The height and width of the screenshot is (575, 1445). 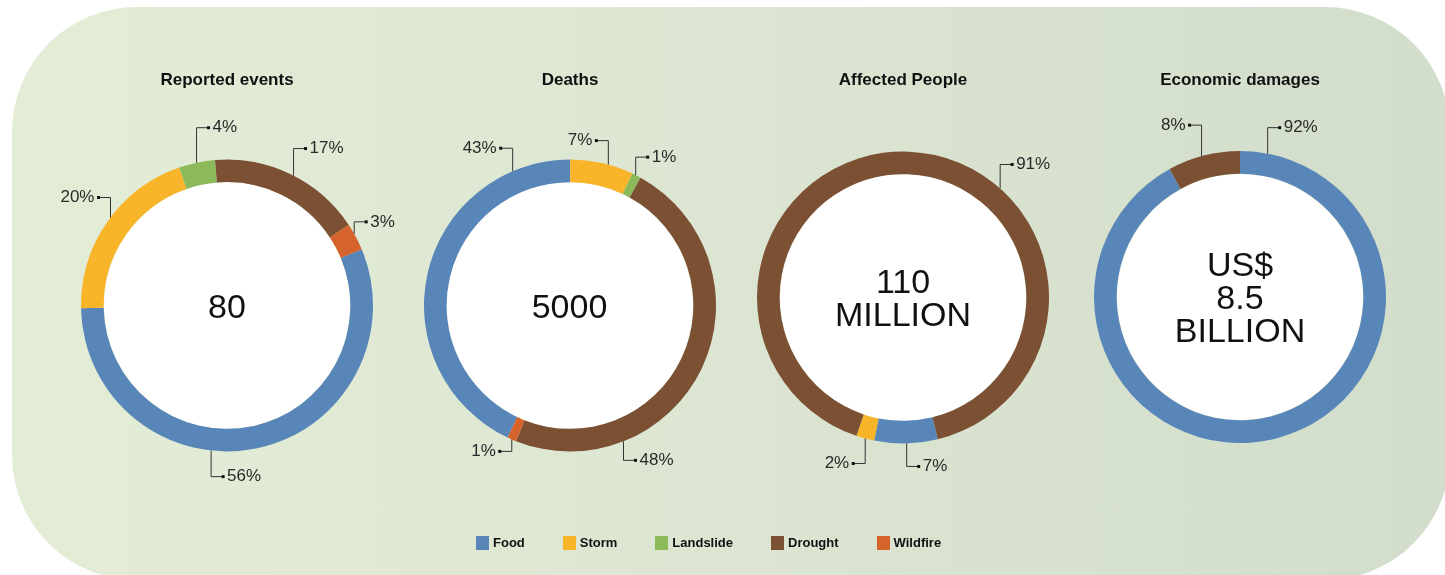 I want to click on text: US$ 8.5 BILLION, so click(x=1240, y=296).